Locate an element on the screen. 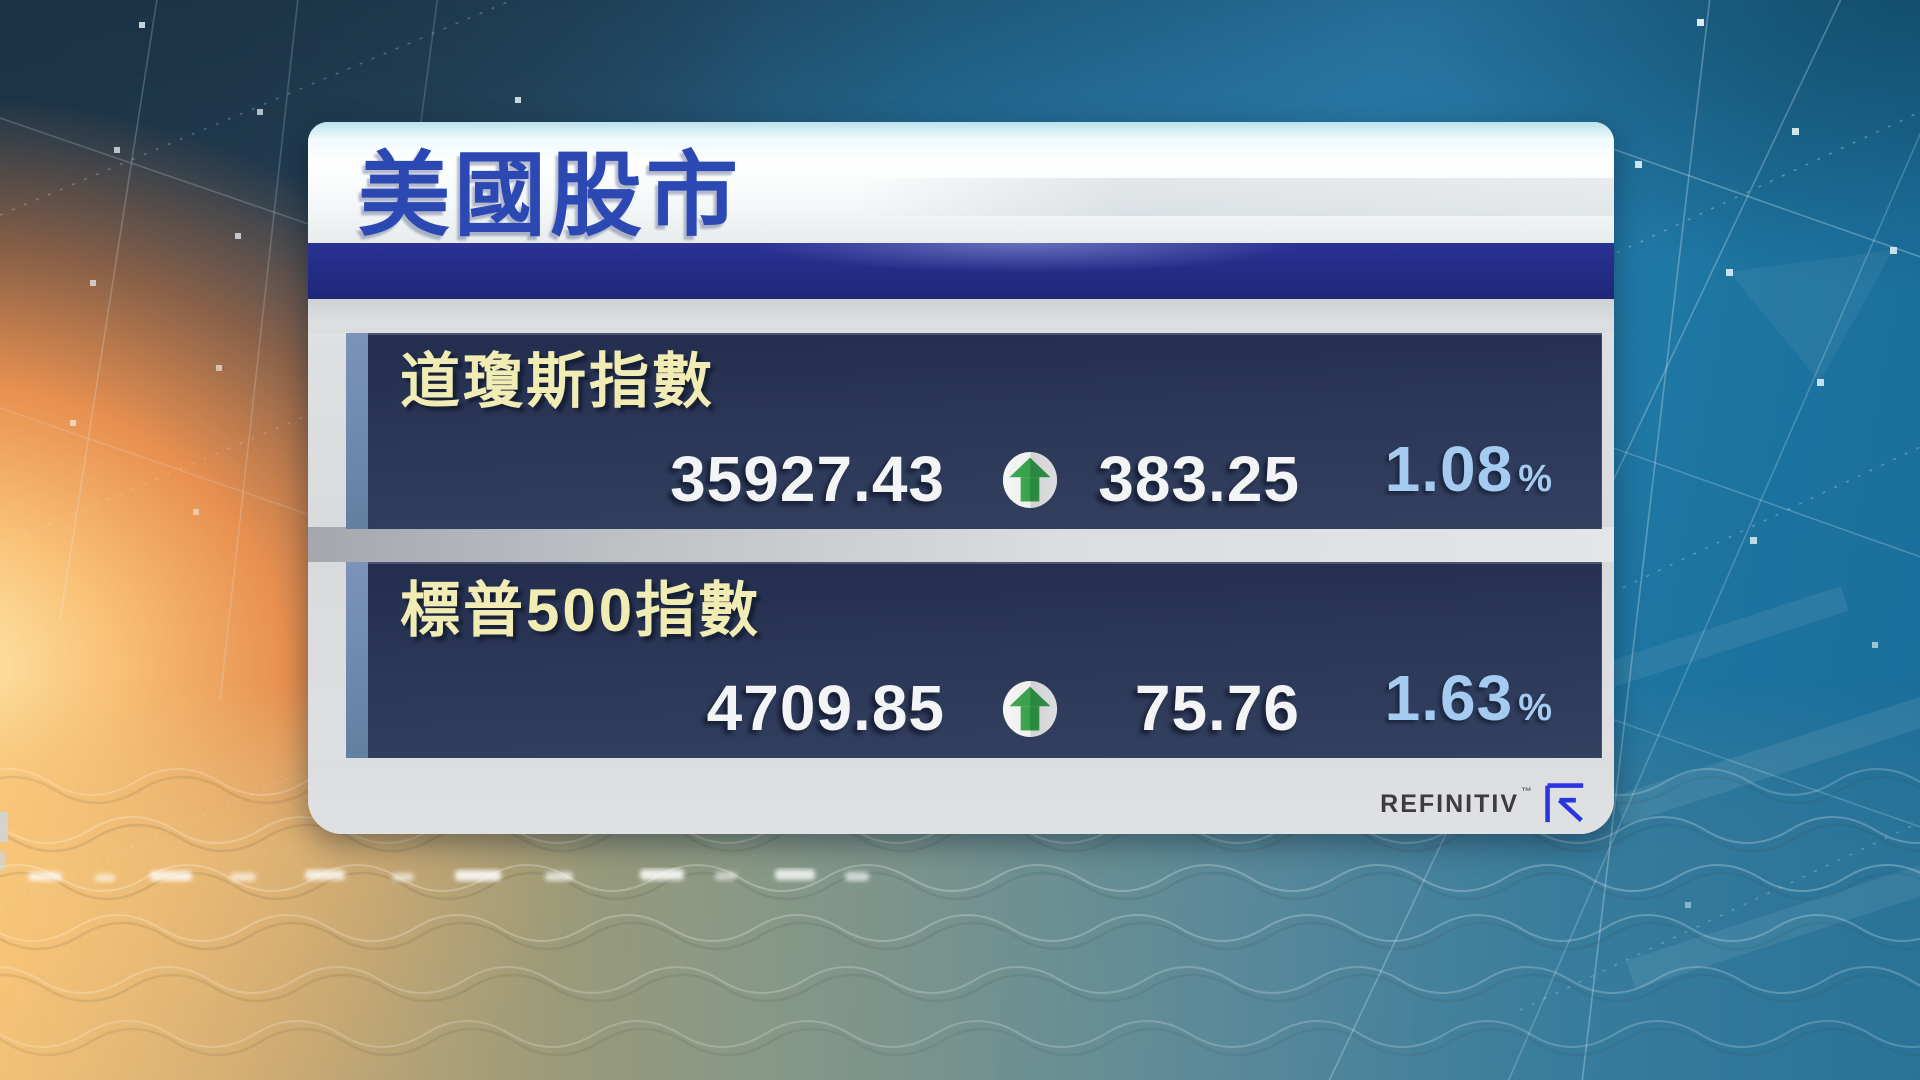  index-last-value: 35927.43 is located at coordinates (807, 479).